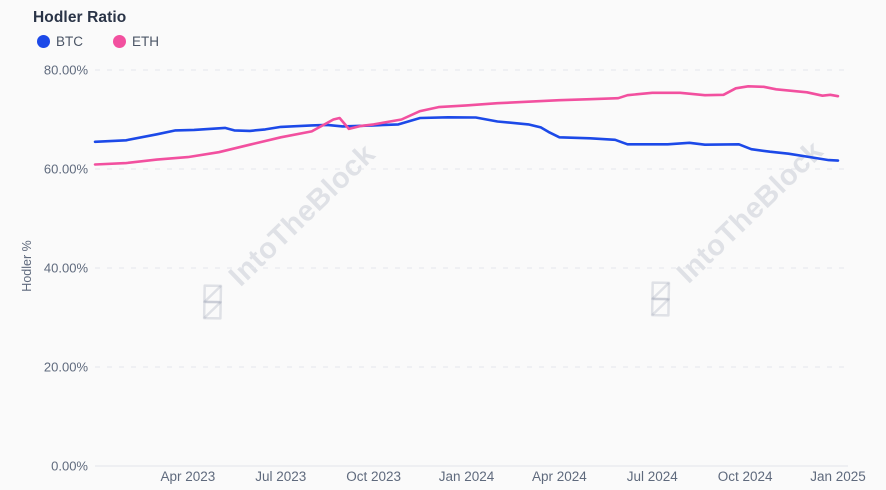 This screenshot has width=886, height=490. I want to click on legend-label: BTC, so click(69, 41).